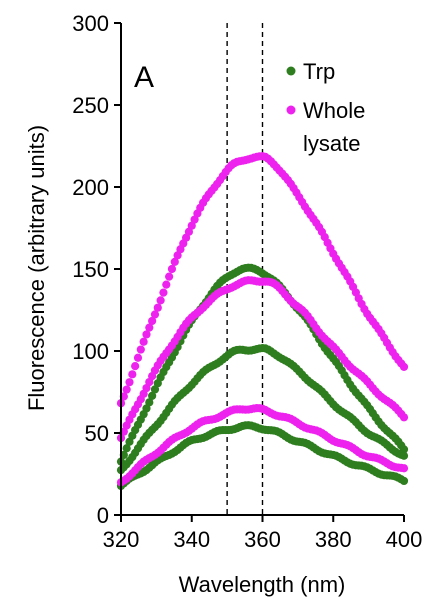  What do you see at coordinates (97, 433) in the screenshot?
I see `y-tick-label: 50` at bounding box center [97, 433].